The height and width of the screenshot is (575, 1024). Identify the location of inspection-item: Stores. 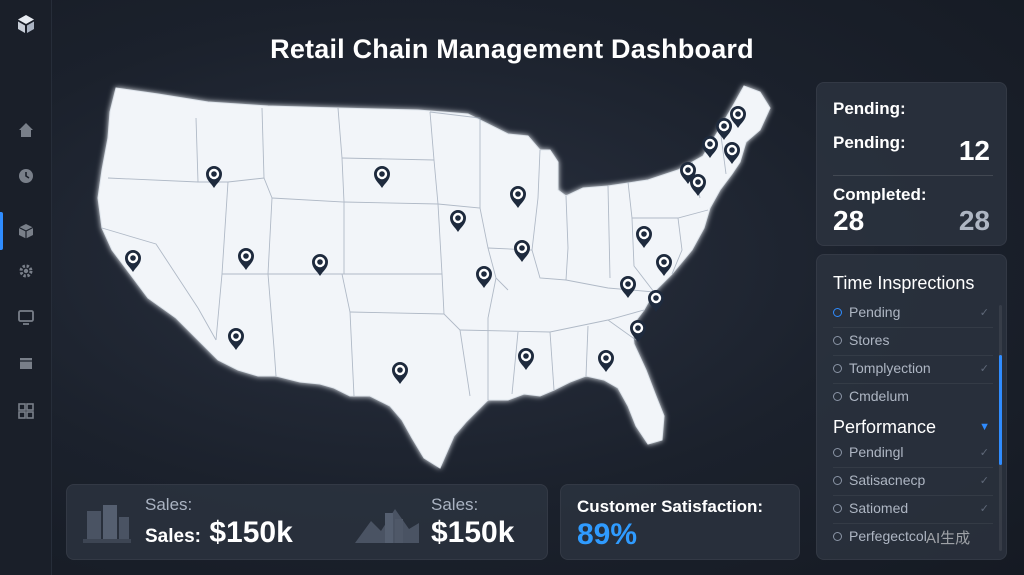
(913, 342).